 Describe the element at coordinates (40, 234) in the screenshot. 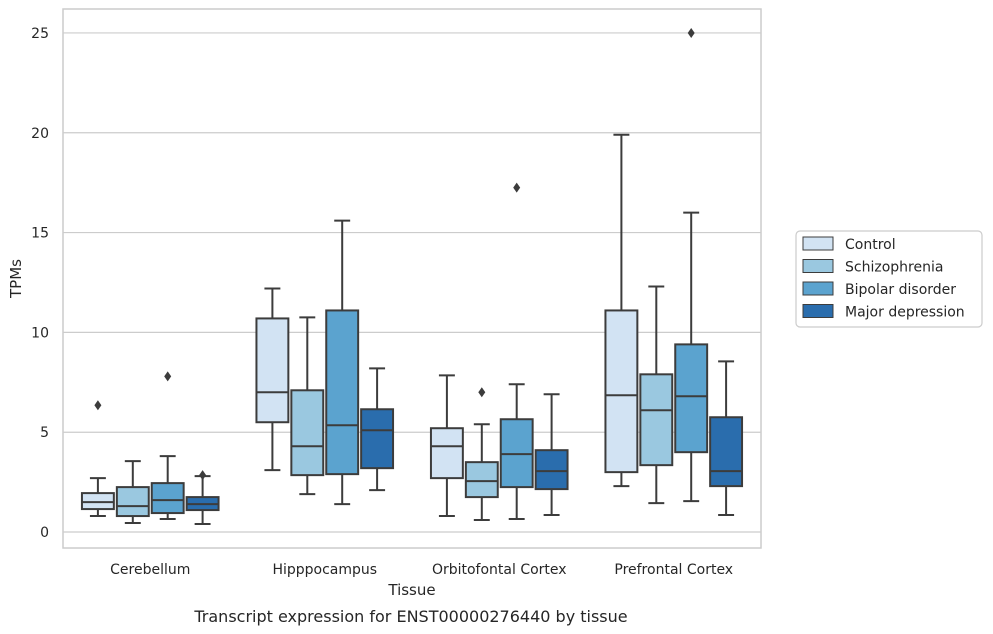

I see `y-tick-label: 15` at that location.